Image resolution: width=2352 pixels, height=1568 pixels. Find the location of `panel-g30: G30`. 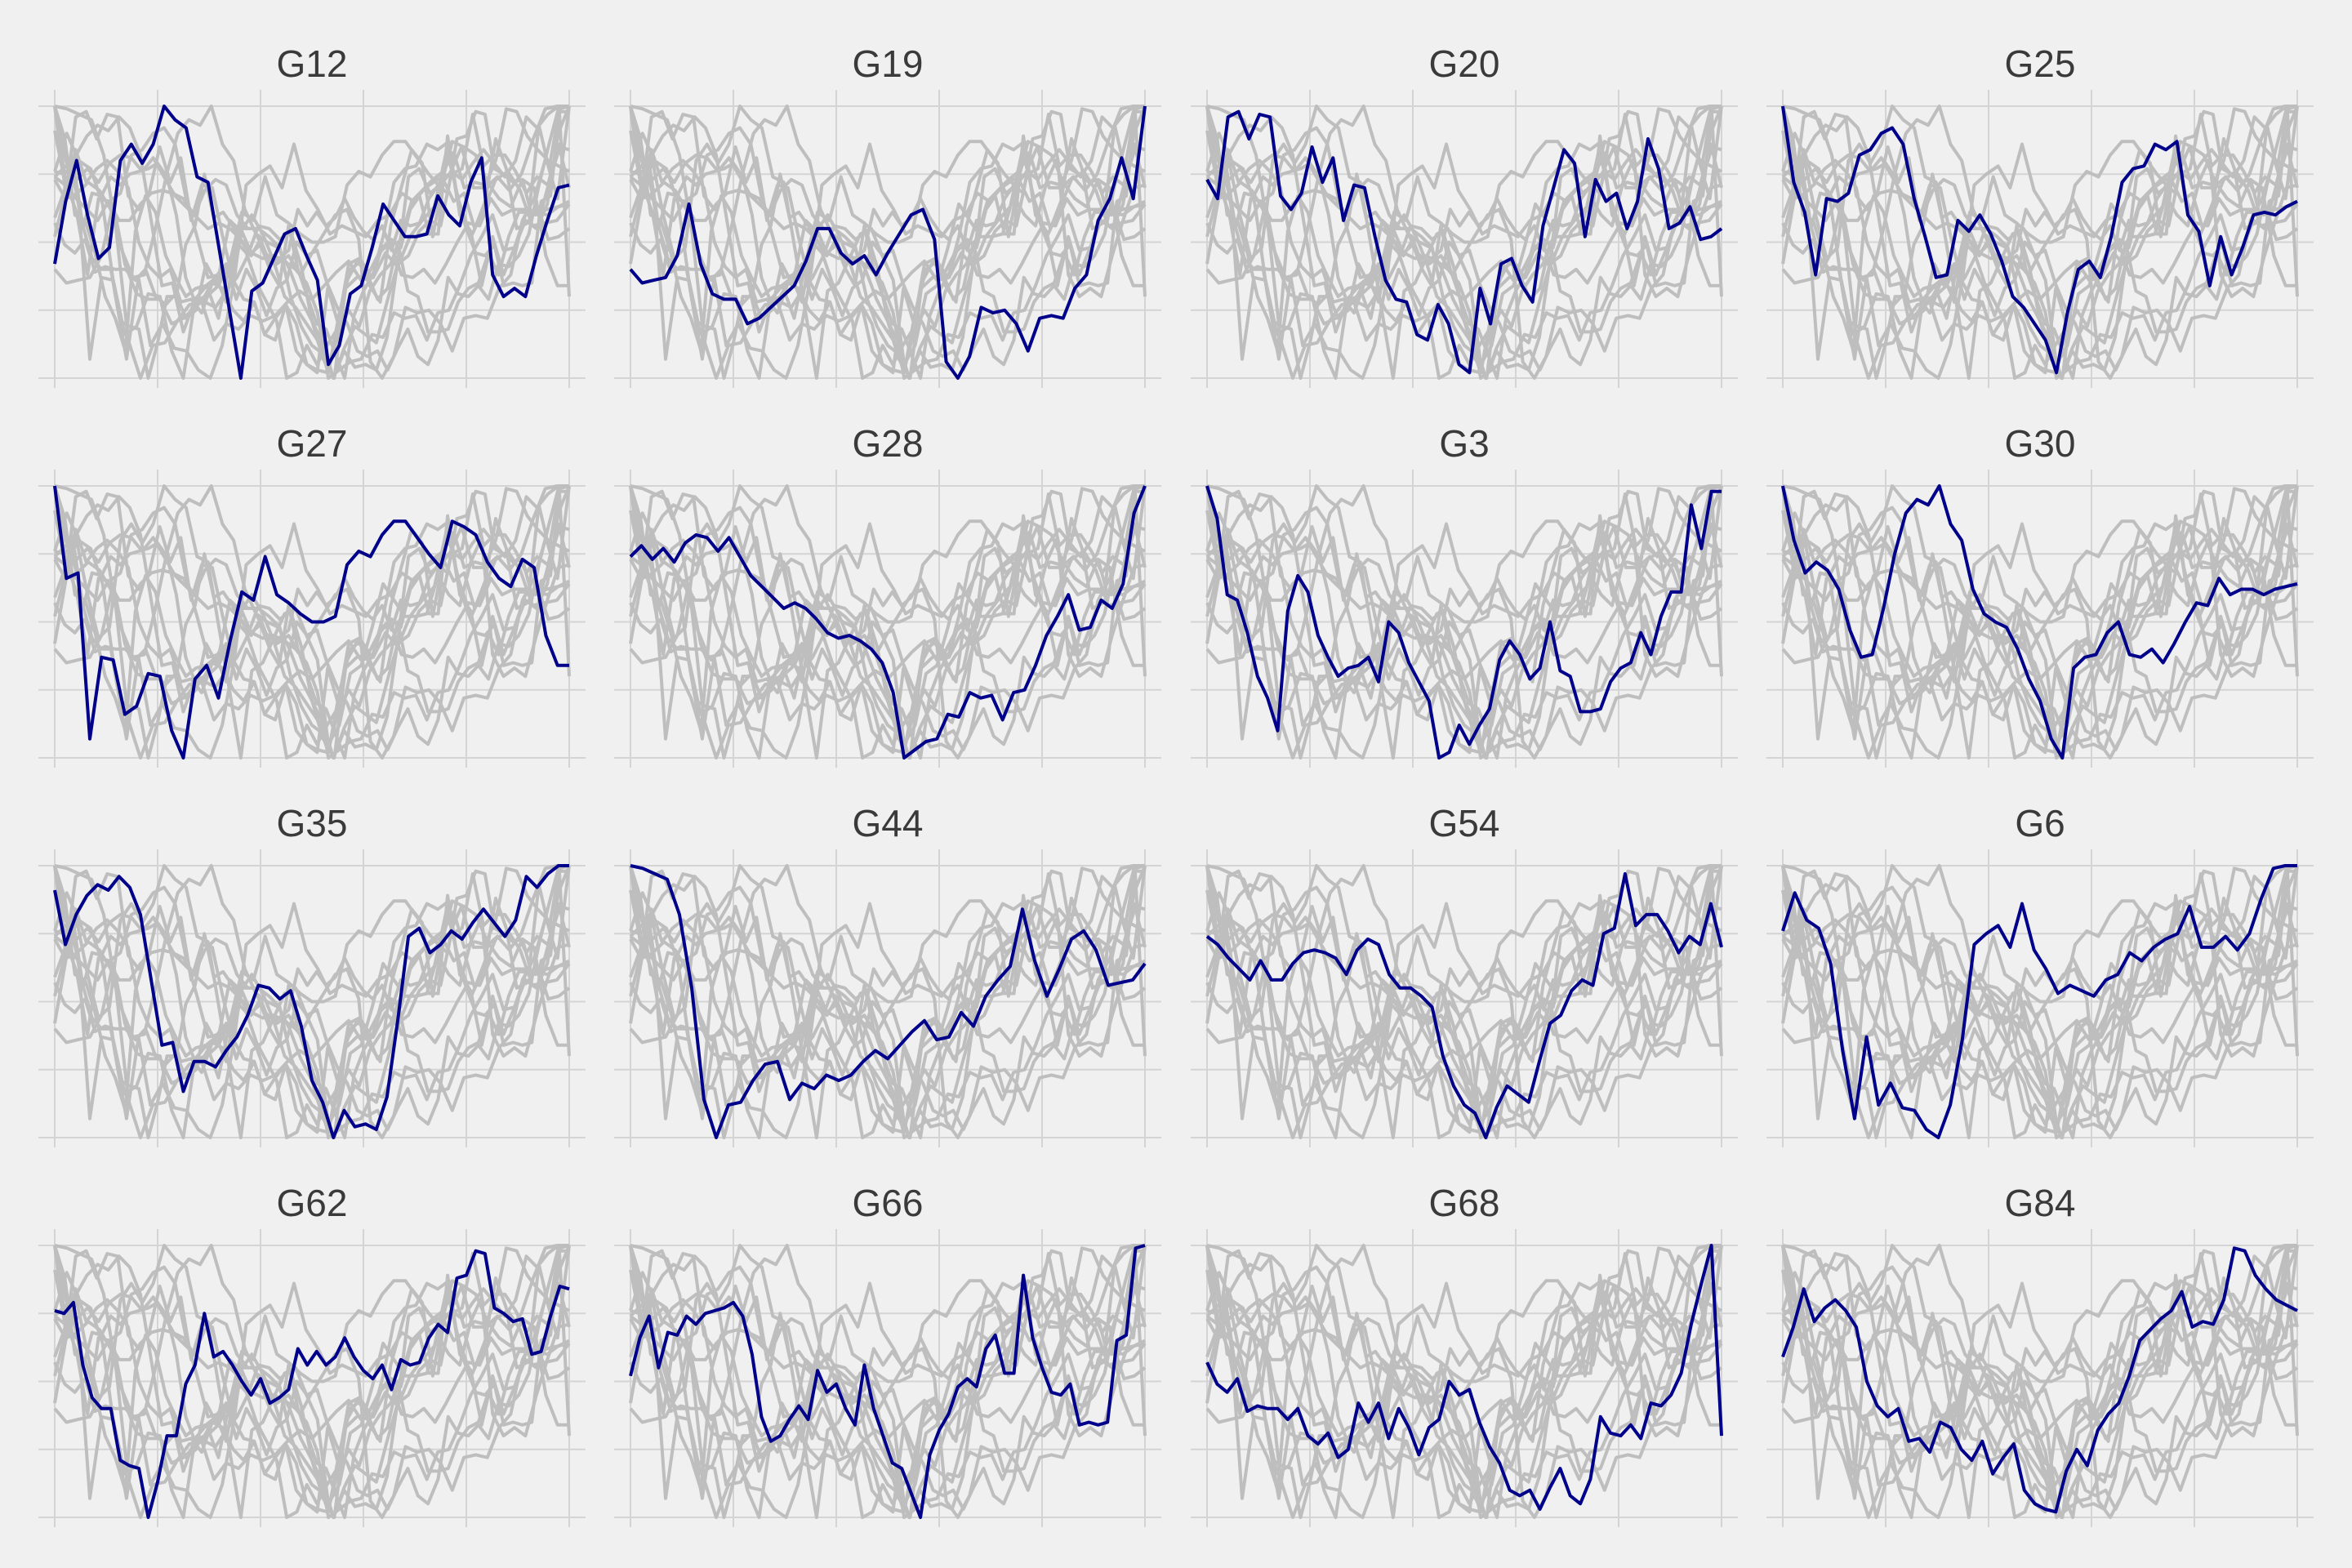

panel-g30: G30 is located at coordinates (2040, 595).